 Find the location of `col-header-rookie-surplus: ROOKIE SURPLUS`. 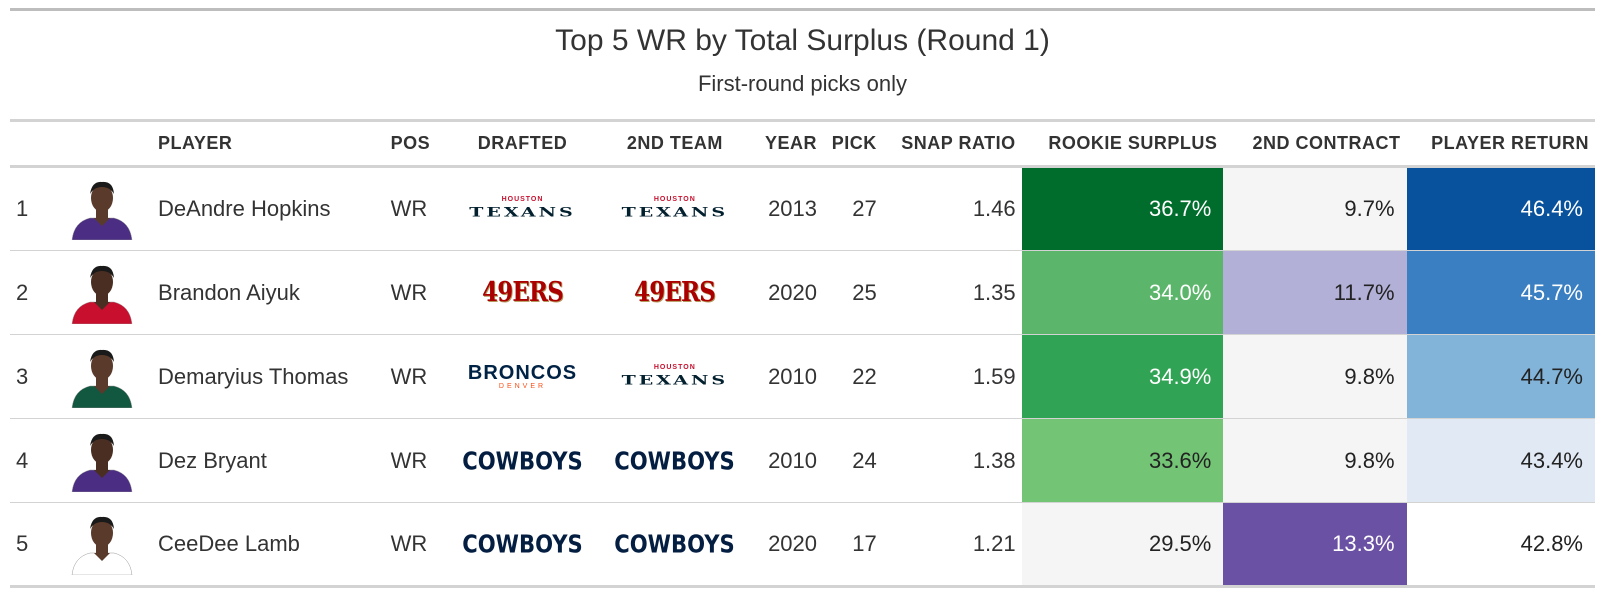

col-header-rookie-surplus: ROOKIE SURPLUS is located at coordinates (1133, 143).